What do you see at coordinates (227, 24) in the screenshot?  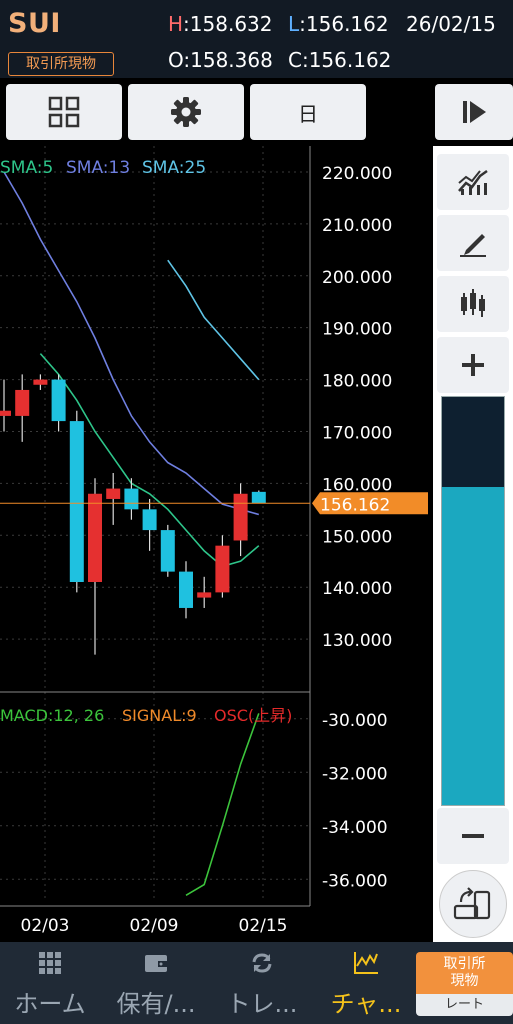 I see `high-value: :158.632` at bounding box center [227, 24].